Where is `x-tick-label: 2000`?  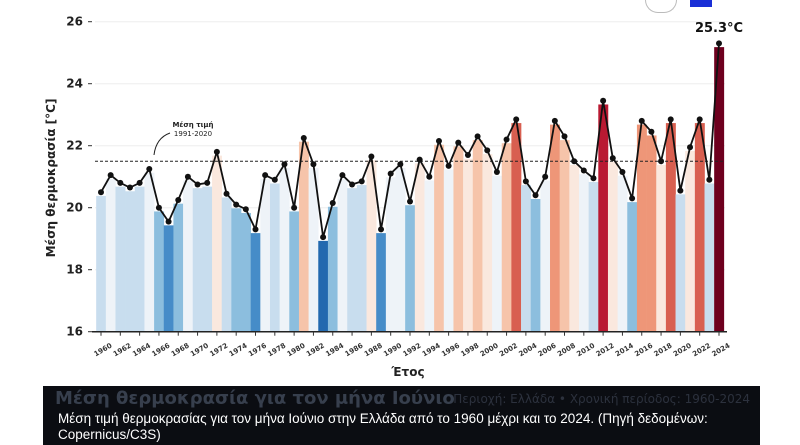 x-tick-label: 2000 is located at coordinates (489, 350).